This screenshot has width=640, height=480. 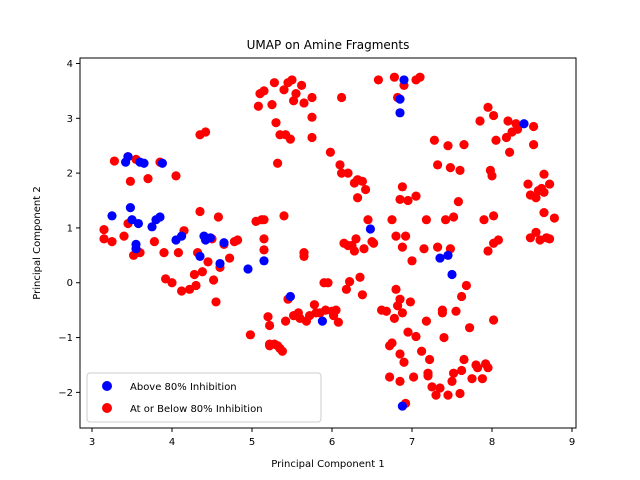 I want to click on x-tick-label-9: 9, so click(x=572, y=442).